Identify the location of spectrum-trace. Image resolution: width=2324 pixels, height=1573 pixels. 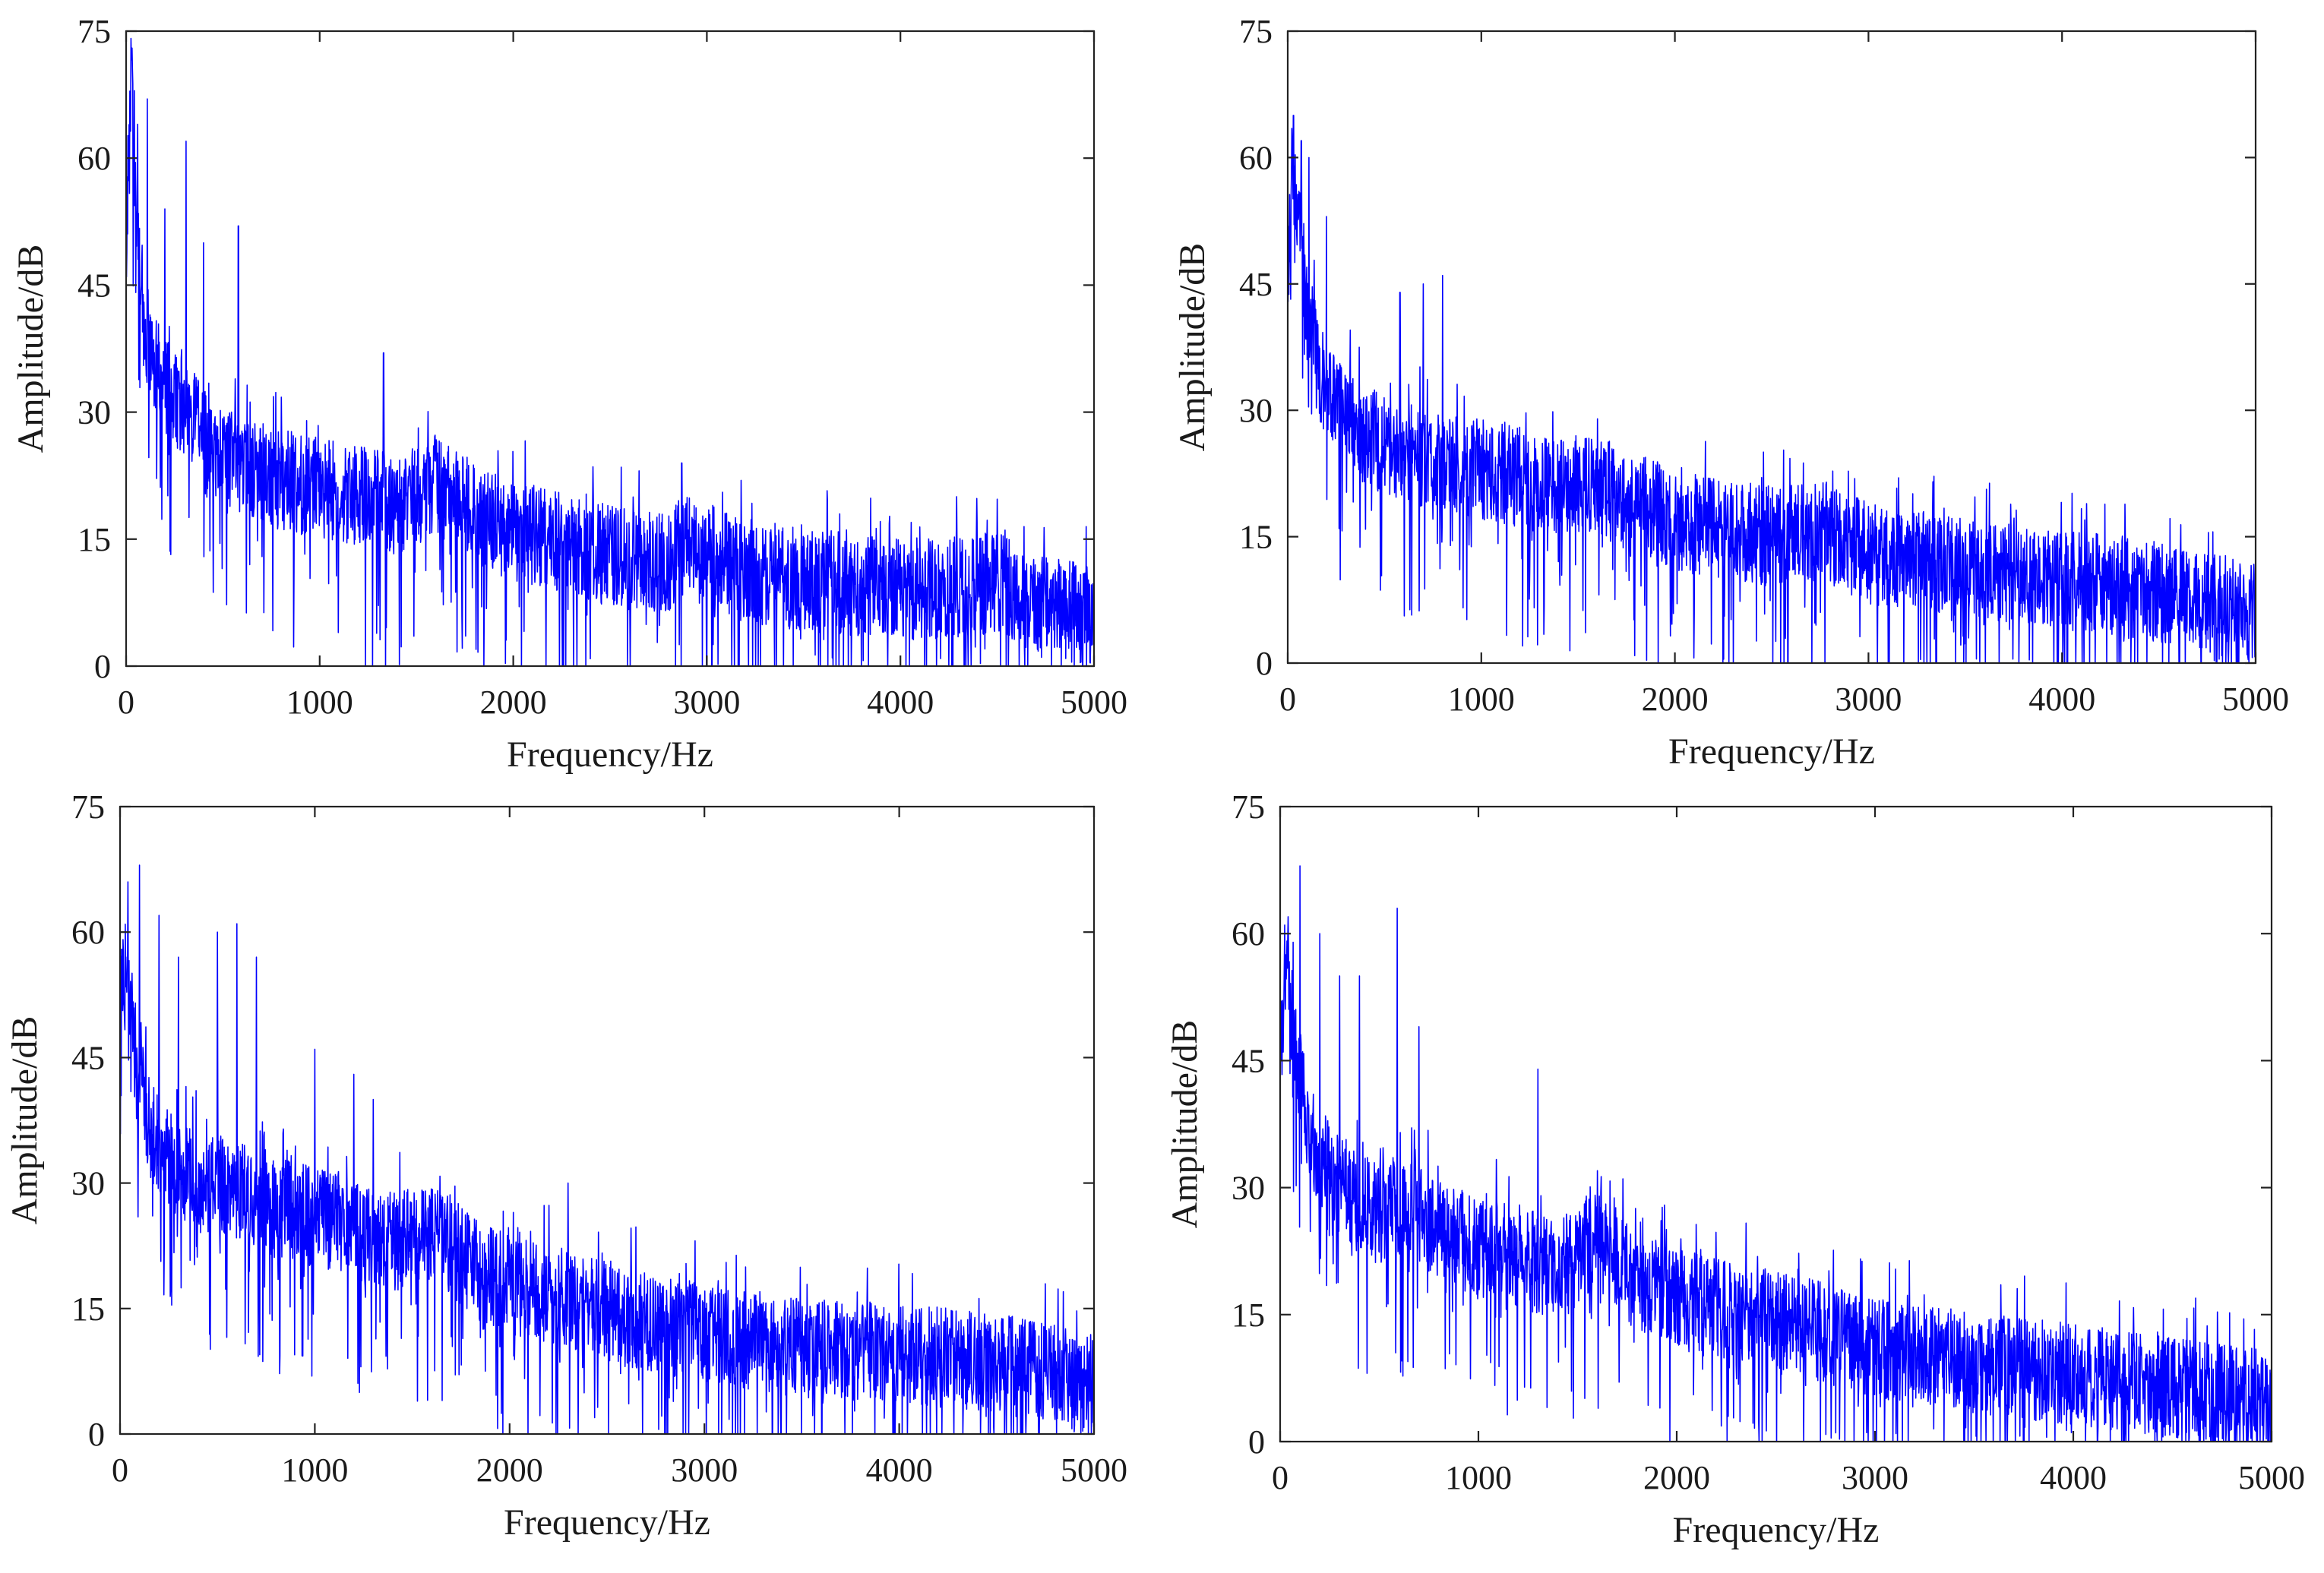
(1772, 389).